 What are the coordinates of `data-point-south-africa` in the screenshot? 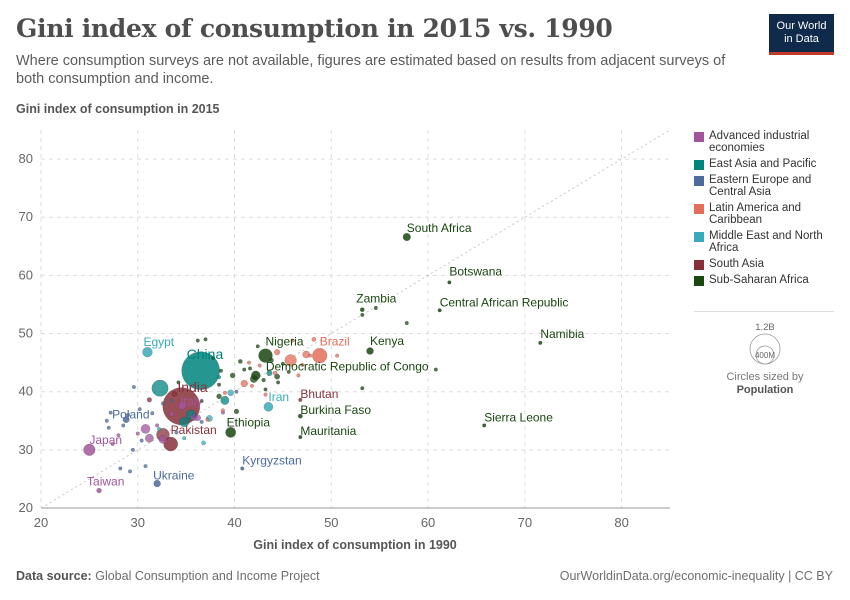 It's located at (406, 237).